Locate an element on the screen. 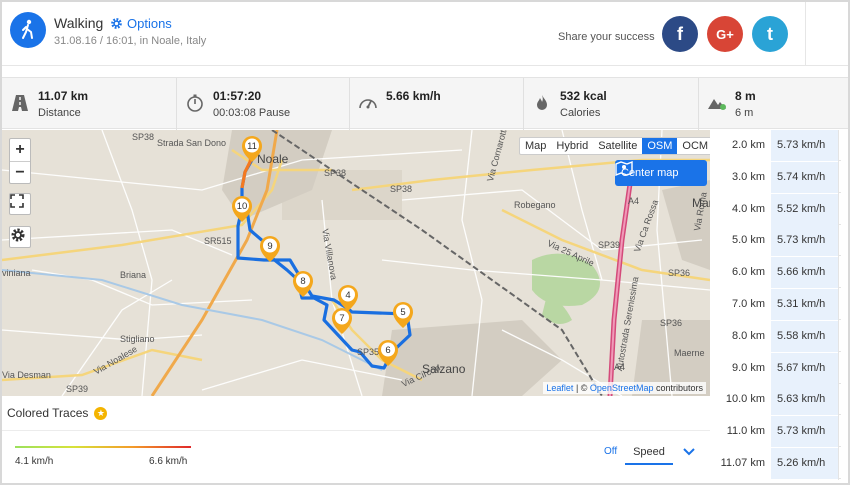  layer-switcher: Map Hybrid Satellite OSM OCM is located at coordinates (614, 146).